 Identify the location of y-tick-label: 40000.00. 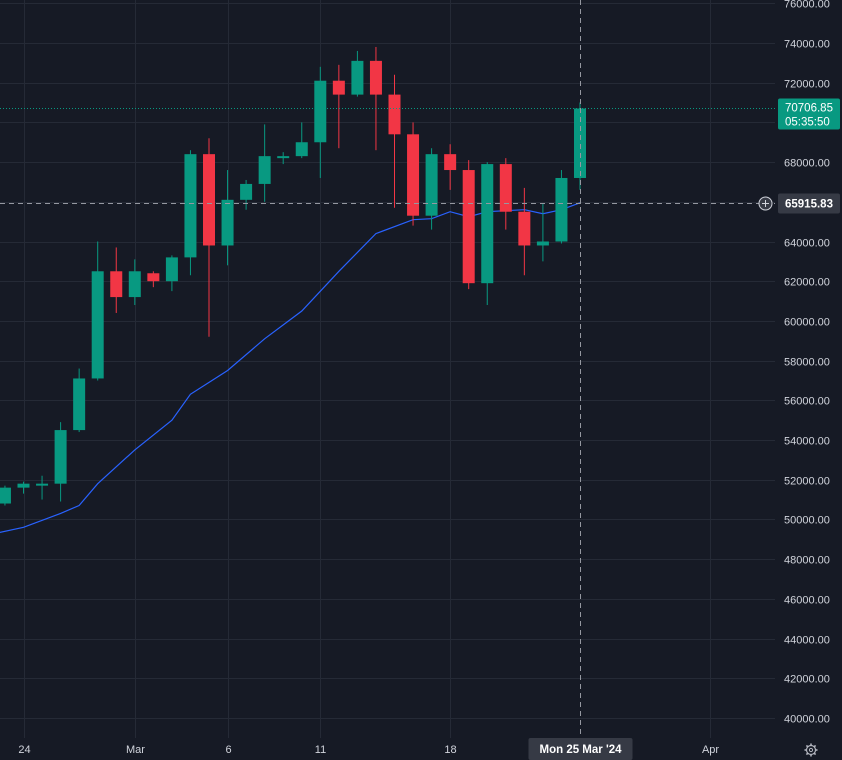
(807, 720).